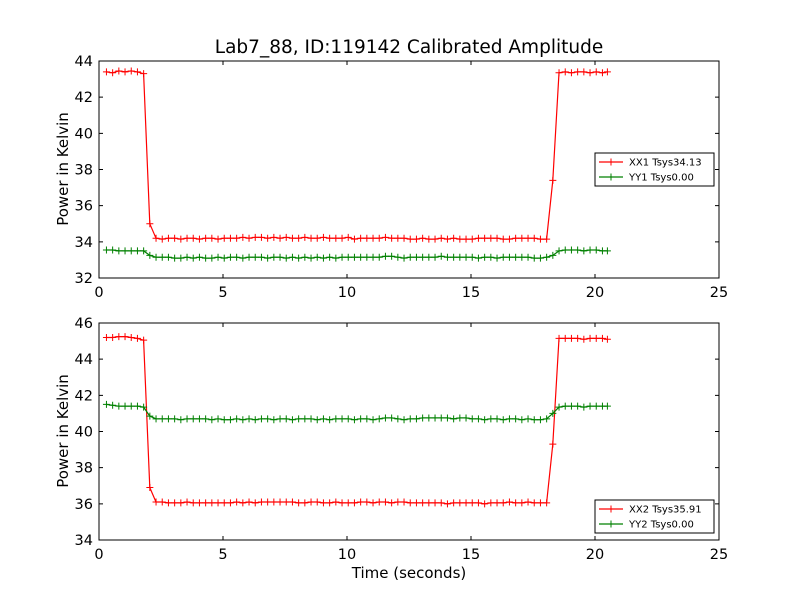 The height and width of the screenshot is (600, 800). What do you see at coordinates (63, 169) in the screenshot?
I see `y-axis-label-top: Power in Kelvin` at bounding box center [63, 169].